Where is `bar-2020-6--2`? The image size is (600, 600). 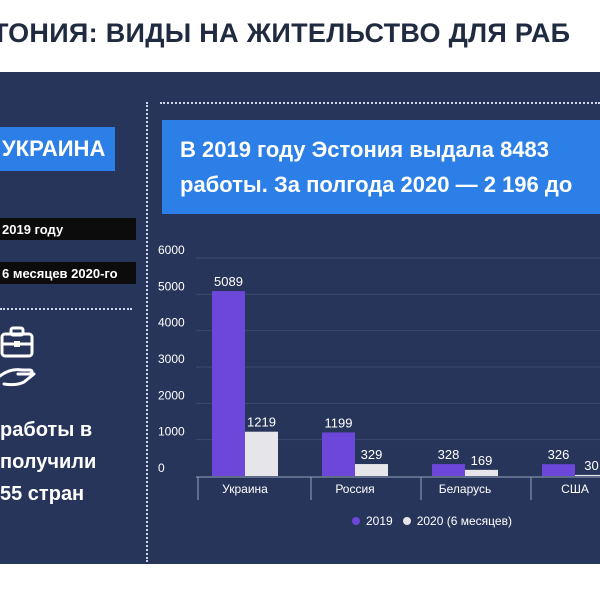
bar-2020-6--2 is located at coordinates (481, 472).